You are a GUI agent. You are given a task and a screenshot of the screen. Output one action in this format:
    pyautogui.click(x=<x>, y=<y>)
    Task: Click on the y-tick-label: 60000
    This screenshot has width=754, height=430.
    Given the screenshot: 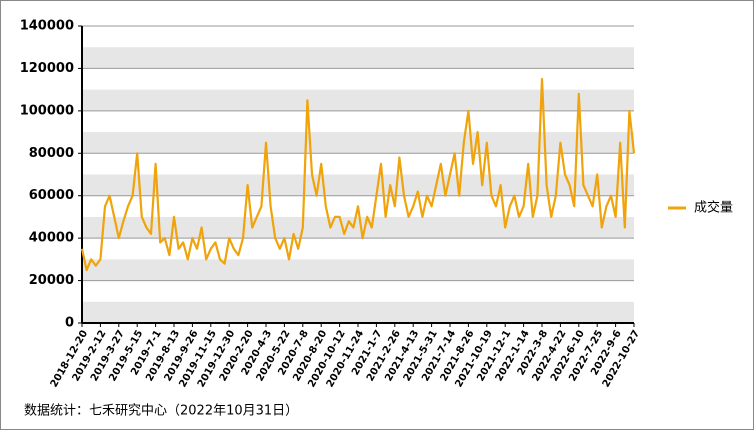 What is the action you would take?
    pyautogui.click(x=51, y=195)
    